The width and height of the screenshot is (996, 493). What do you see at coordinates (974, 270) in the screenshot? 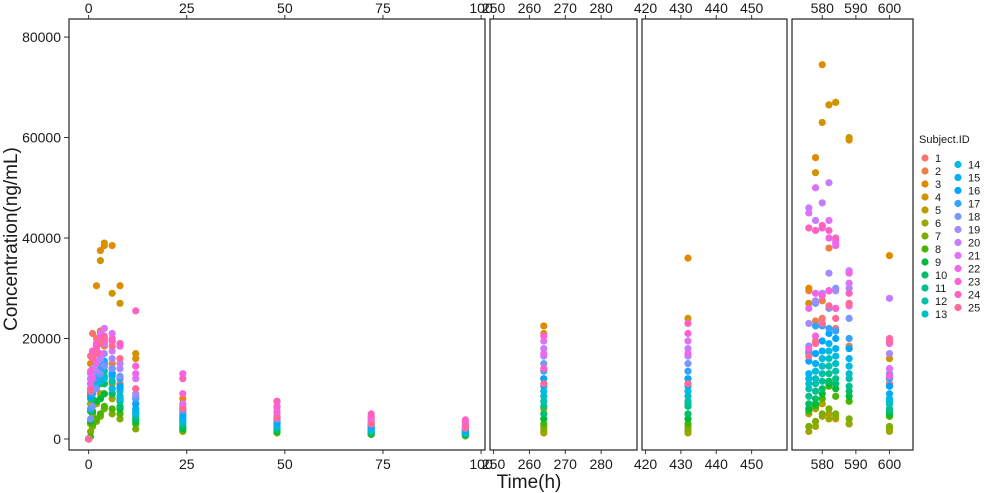
I see `legend-label: 22` at bounding box center [974, 270].